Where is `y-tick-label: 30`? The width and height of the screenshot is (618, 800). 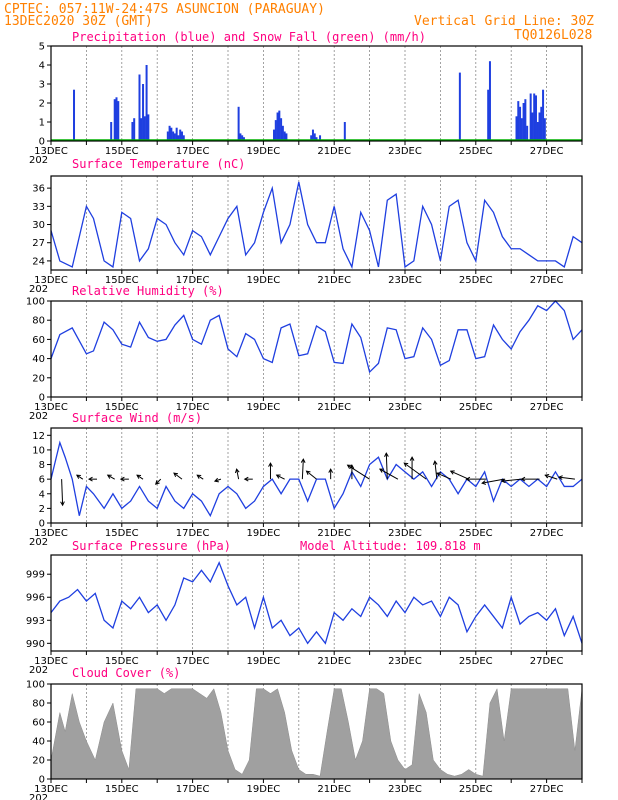
y-tick-label: 30 is located at coordinates (38, 225).